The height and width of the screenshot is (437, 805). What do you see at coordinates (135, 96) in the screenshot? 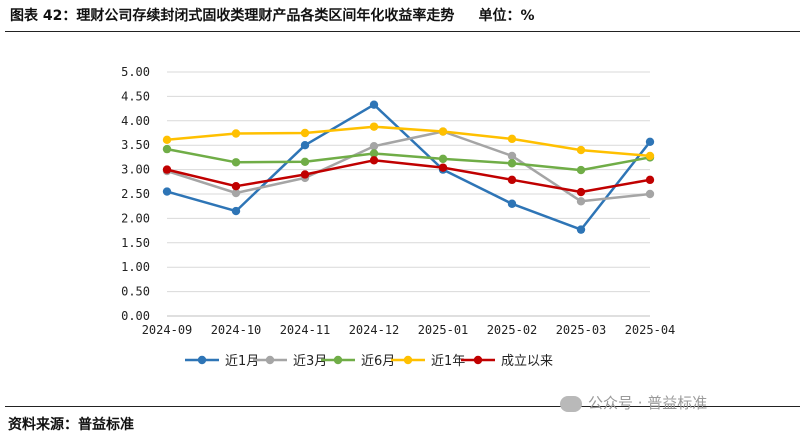
I see `y-tick-label: 4.50` at bounding box center [135, 96].